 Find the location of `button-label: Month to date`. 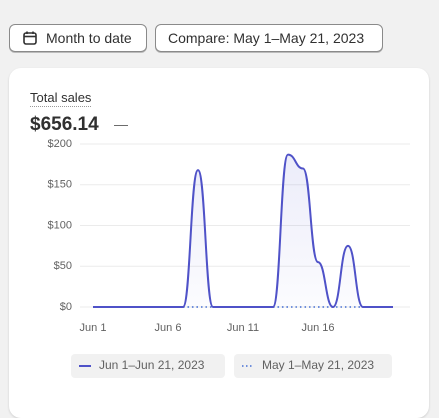

button-label: Month to date is located at coordinates (89, 38).